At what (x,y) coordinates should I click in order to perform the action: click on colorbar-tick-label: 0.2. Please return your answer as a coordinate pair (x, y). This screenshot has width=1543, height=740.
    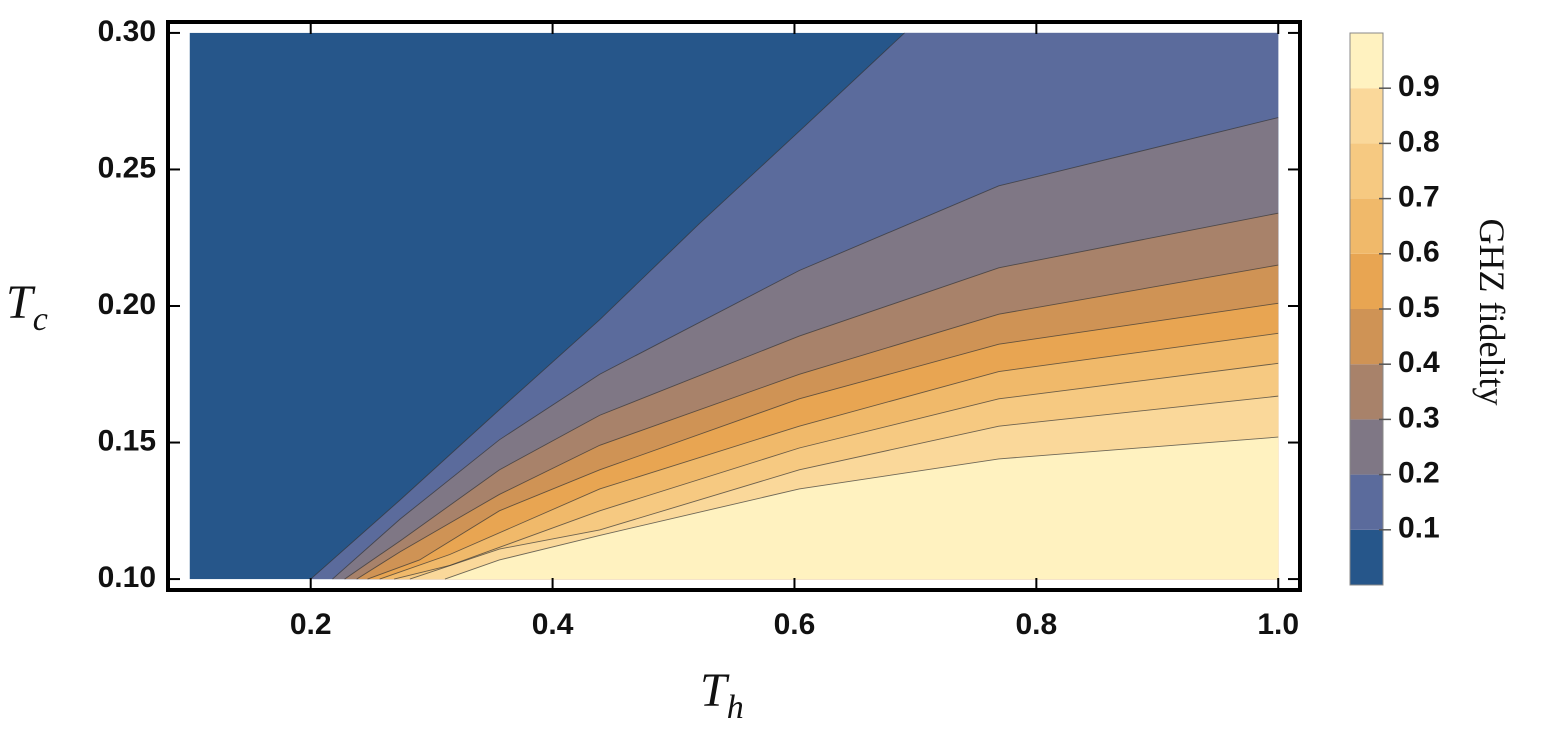
    Looking at the image, I should click on (1419, 473).